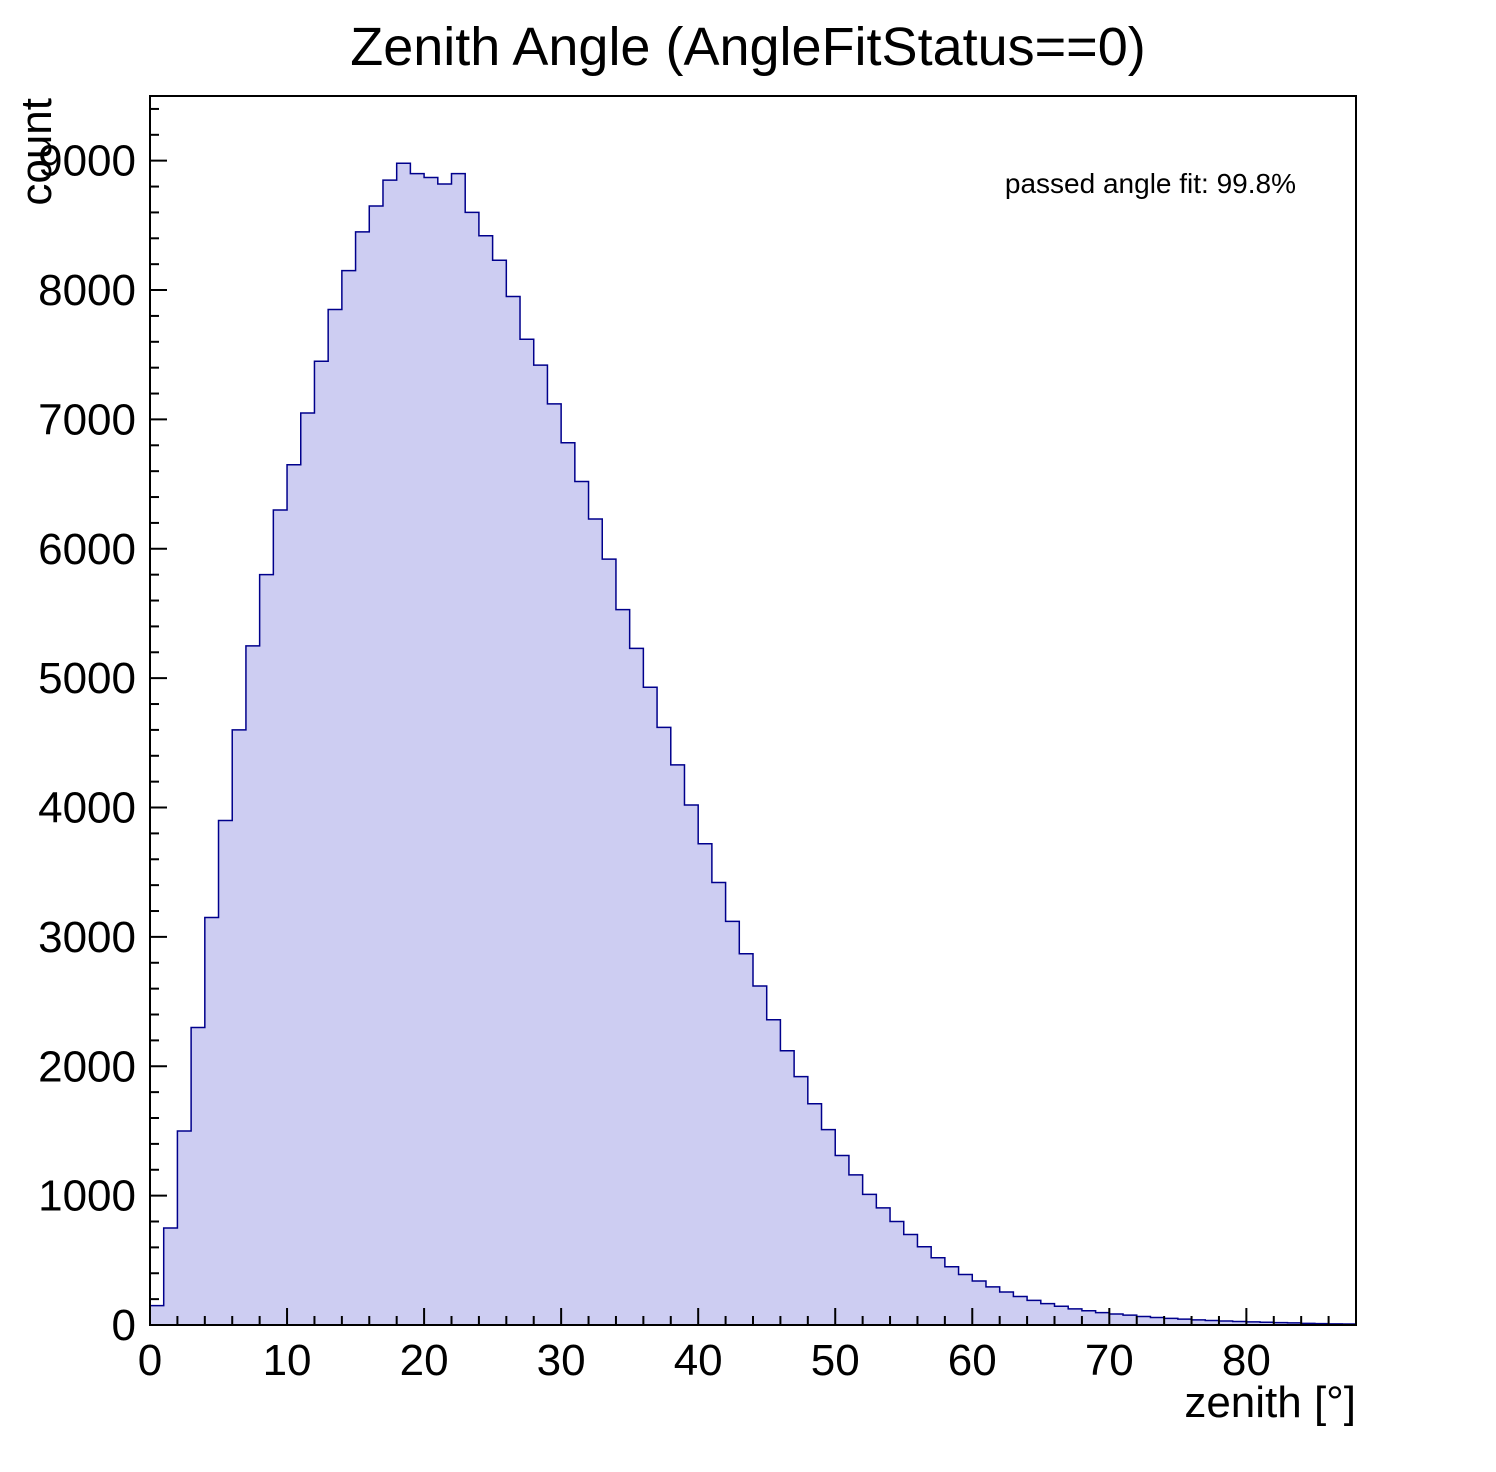 The height and width of the screenshot is (1472, 1496). Describe the element at coordinates (287, 1360) in the screenshot. I see `x-tick-label: 10` at that location.